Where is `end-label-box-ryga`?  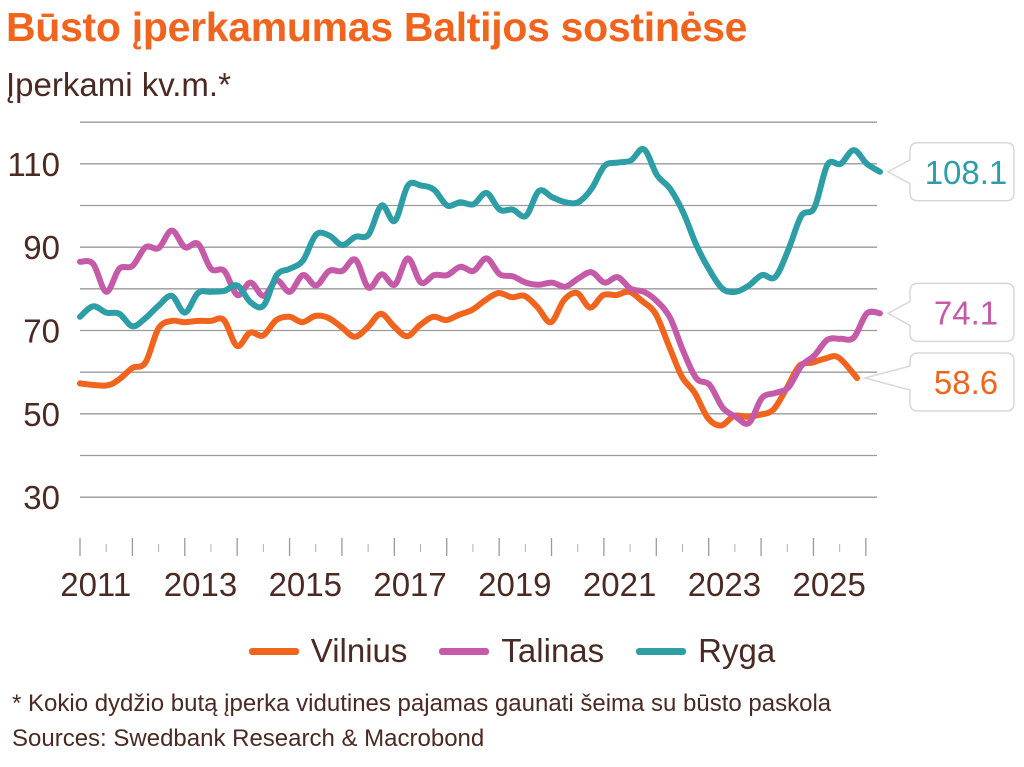
end-label-box-ryga is located at coordinates (950, 172).